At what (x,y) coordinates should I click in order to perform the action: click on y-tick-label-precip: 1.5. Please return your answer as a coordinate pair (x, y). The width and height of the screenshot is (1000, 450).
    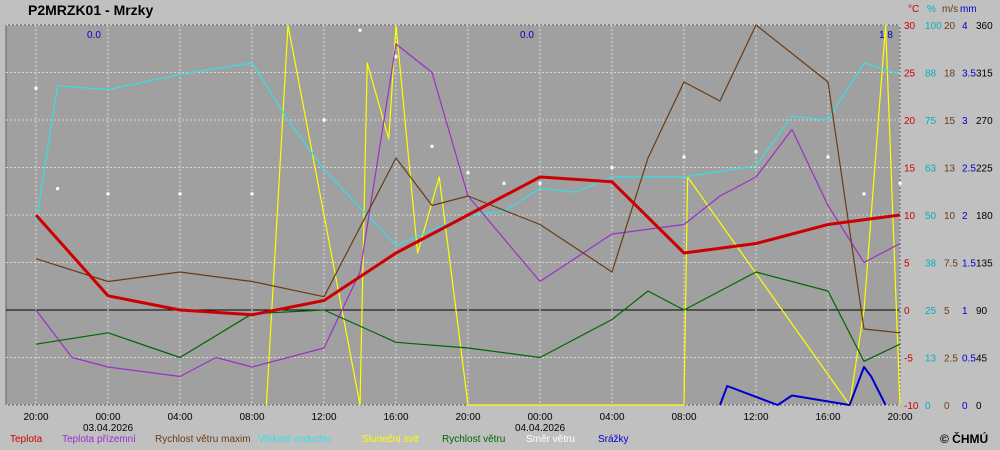
    Looking at the image, I should click on (969, 264).